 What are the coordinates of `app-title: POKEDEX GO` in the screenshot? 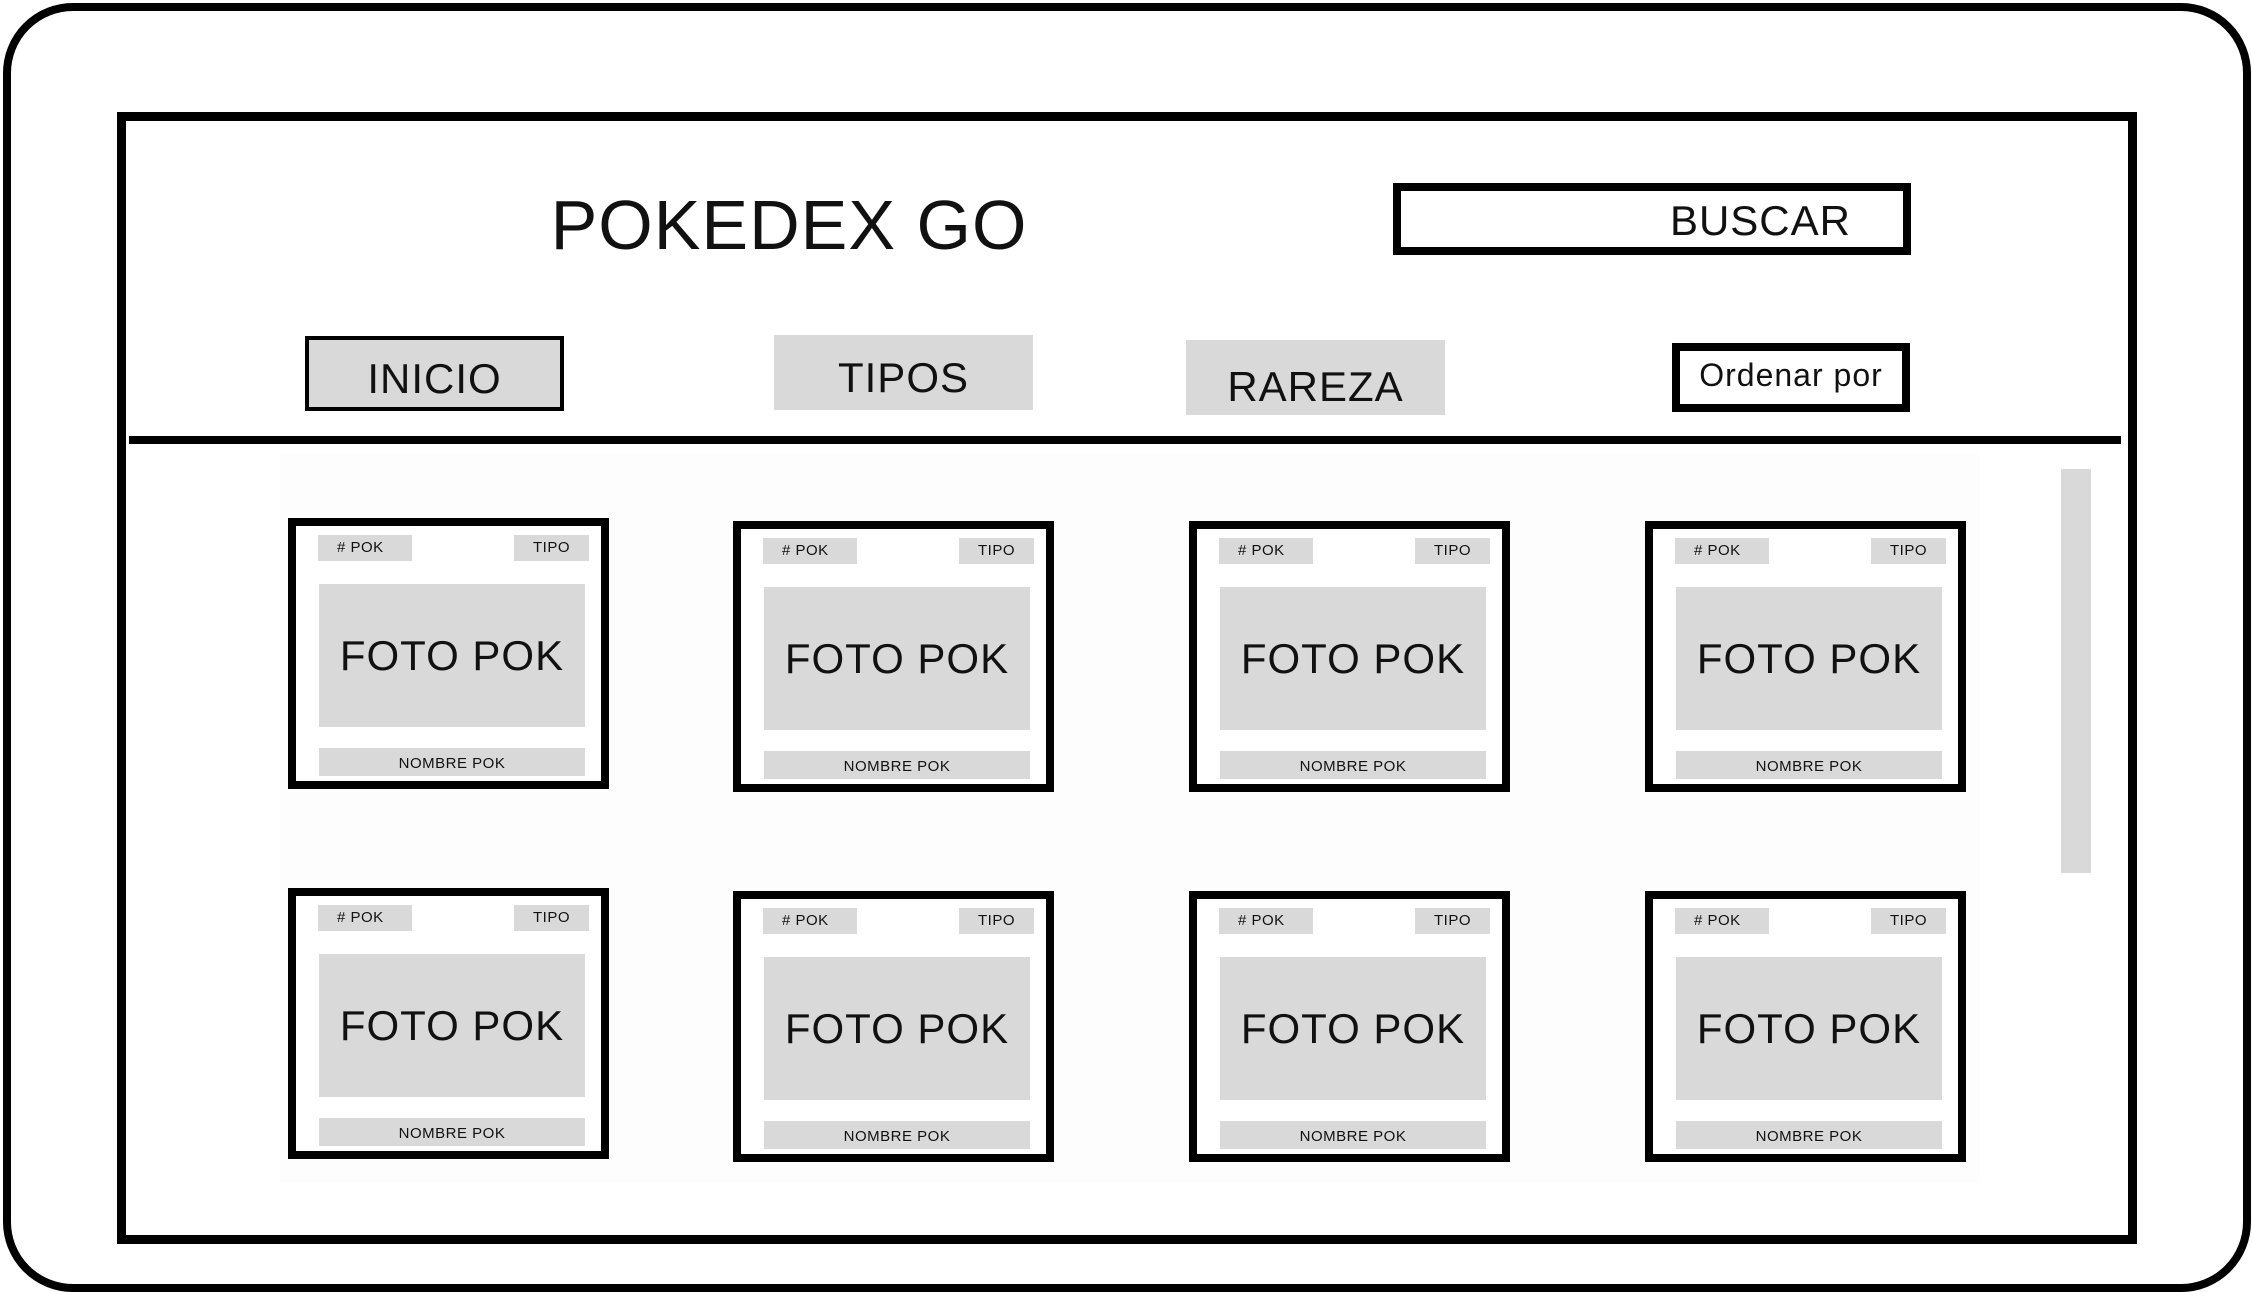 It's located at (789, 225).